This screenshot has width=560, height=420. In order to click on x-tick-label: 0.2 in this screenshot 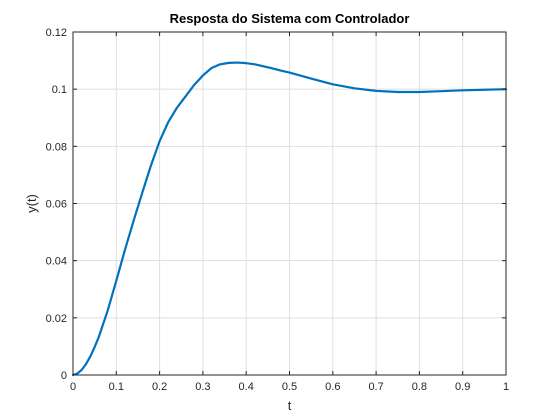, I will do `click(159, 387)`.